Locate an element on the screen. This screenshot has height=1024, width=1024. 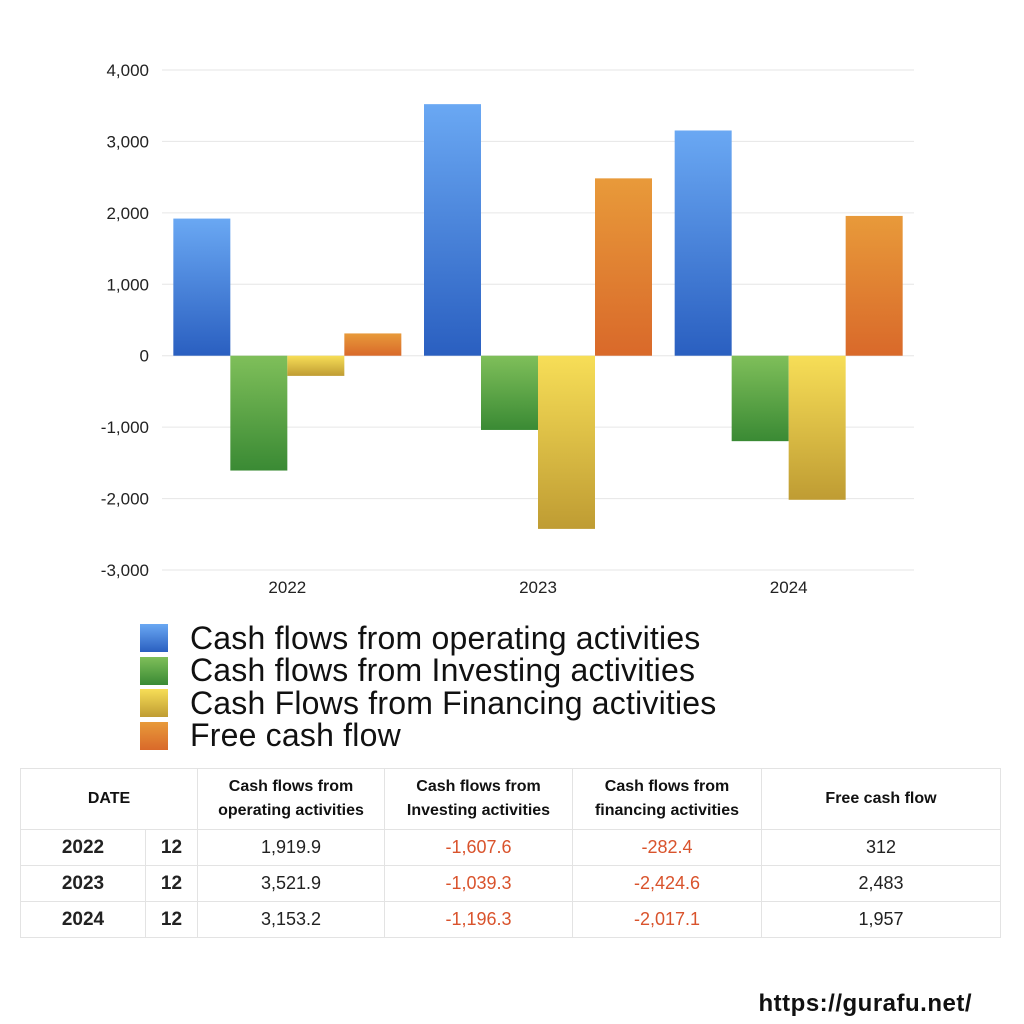
legend-swatch-financing is located at coordinates (154, 703).